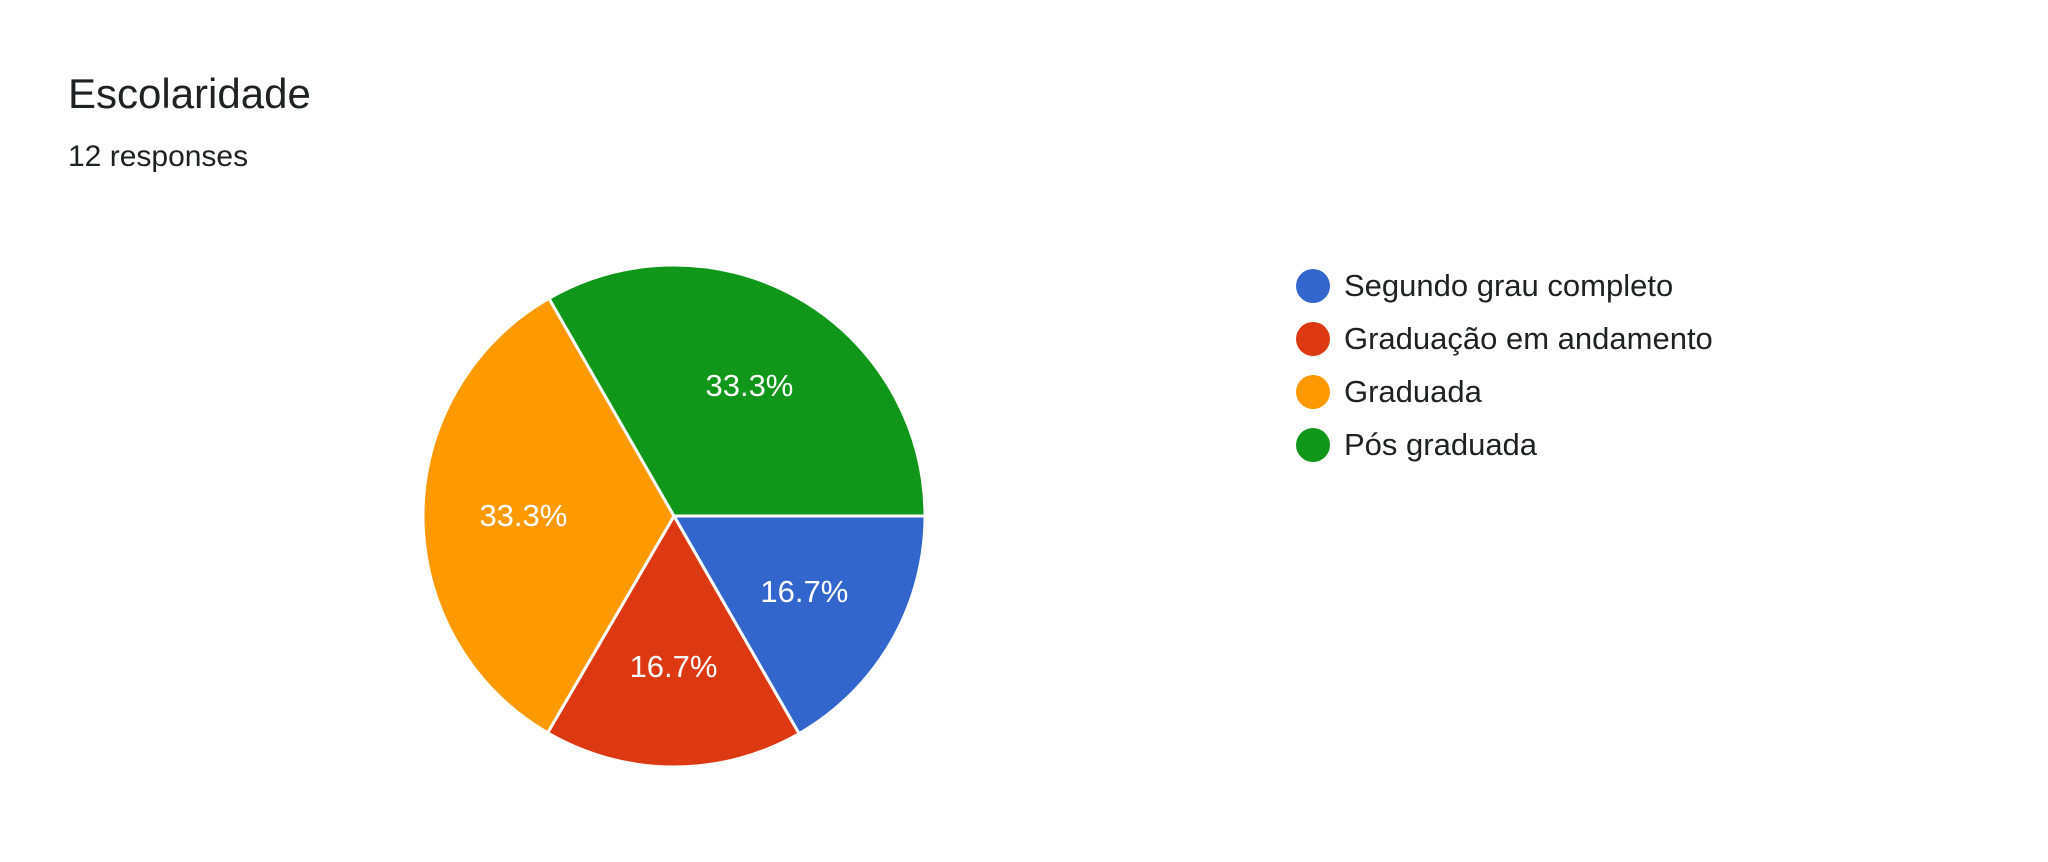 The image size is (2048, 862). What do you see at coordinates (1528, 338) in the screenshot?
I see `legend-label: Graduação em andamento` at bounding box center [1528, 338].